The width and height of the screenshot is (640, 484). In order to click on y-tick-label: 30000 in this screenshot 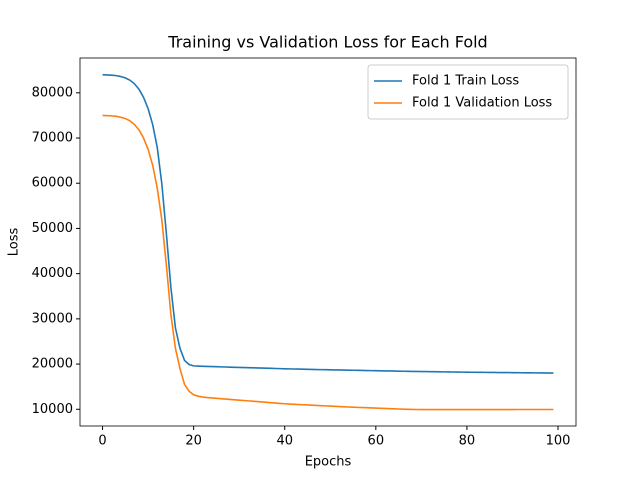, I will do `click(52, 318)`.